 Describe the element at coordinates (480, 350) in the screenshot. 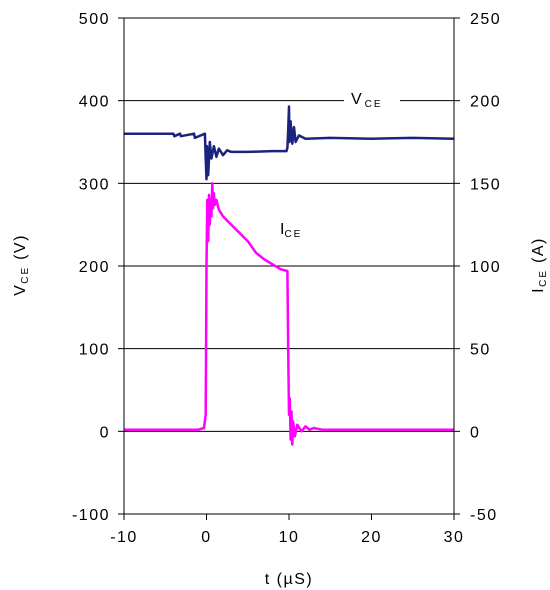

I see `y-right-tick-label: 50` at that location.